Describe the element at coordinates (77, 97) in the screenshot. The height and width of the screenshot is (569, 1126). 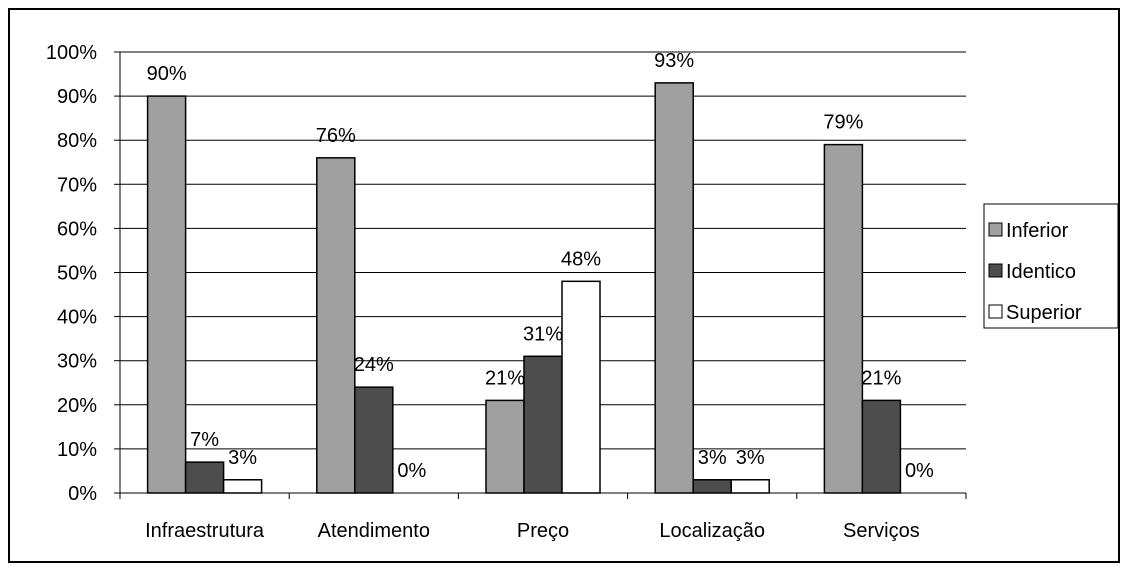
I see `y-tick-label: 90%` at that location.